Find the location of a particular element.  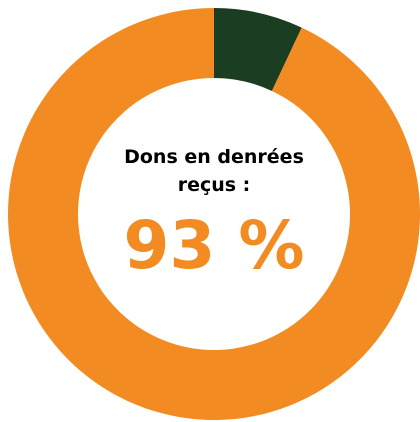

center-value-label: 93 % is located at coordinates (214, 245).